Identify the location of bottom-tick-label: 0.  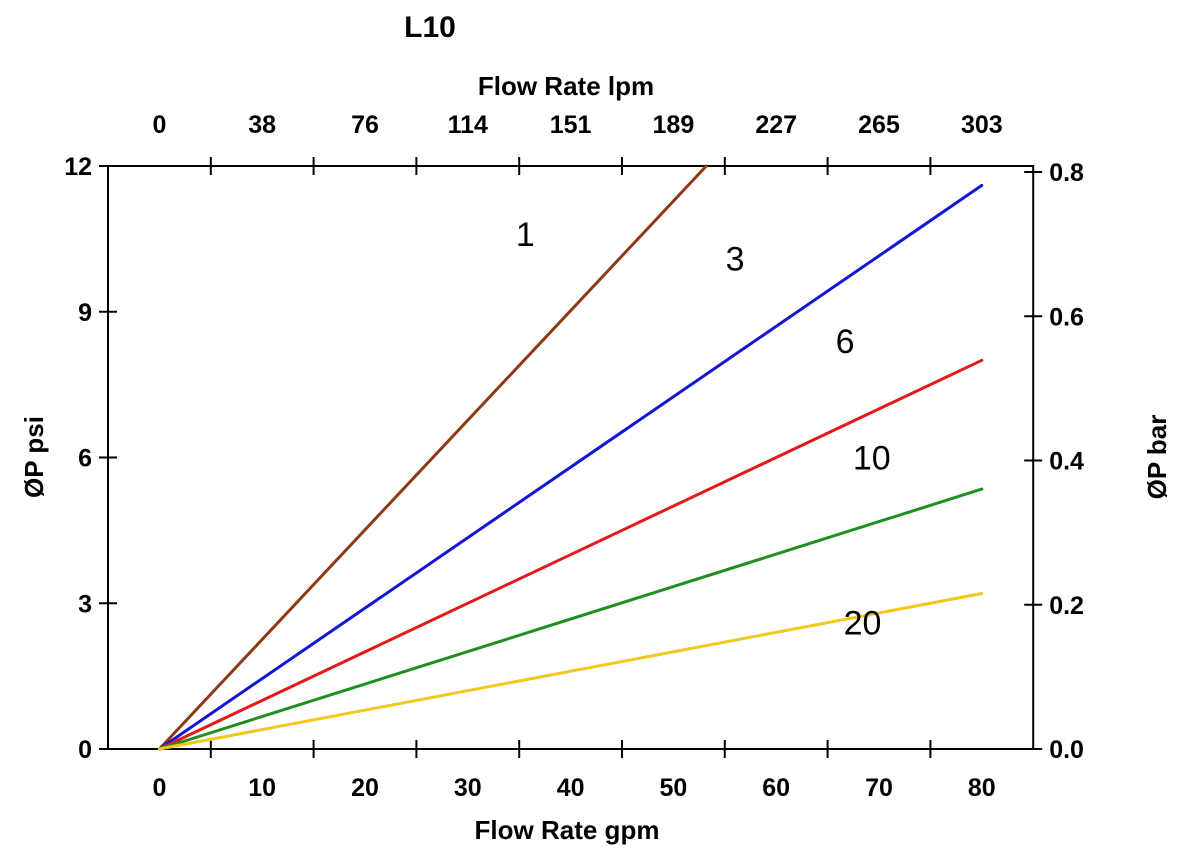
(159, 788).